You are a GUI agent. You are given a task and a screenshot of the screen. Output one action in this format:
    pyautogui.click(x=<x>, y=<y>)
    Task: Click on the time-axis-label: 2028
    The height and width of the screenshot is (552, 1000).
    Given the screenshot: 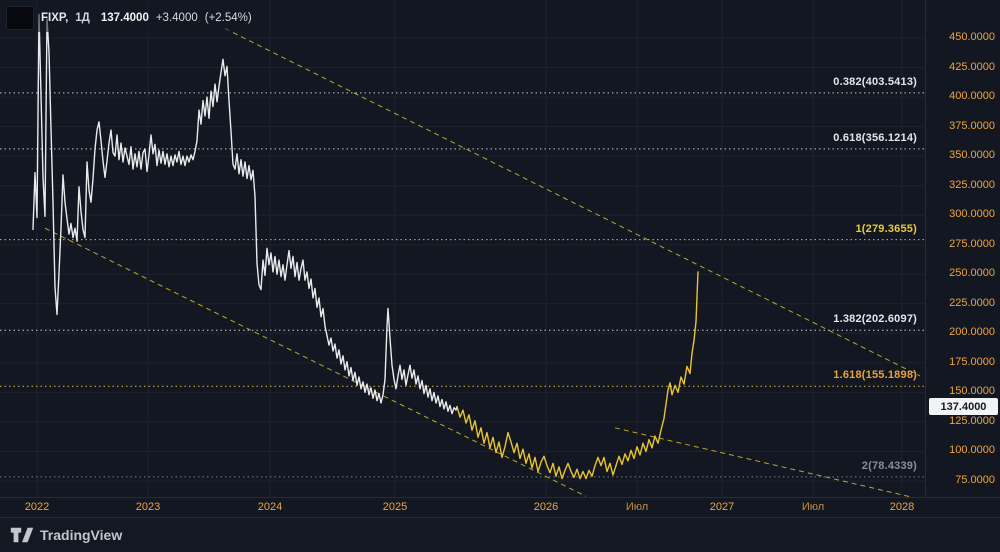 What is the action you would take?
    pyautogui.click(x=902, y=507)
    